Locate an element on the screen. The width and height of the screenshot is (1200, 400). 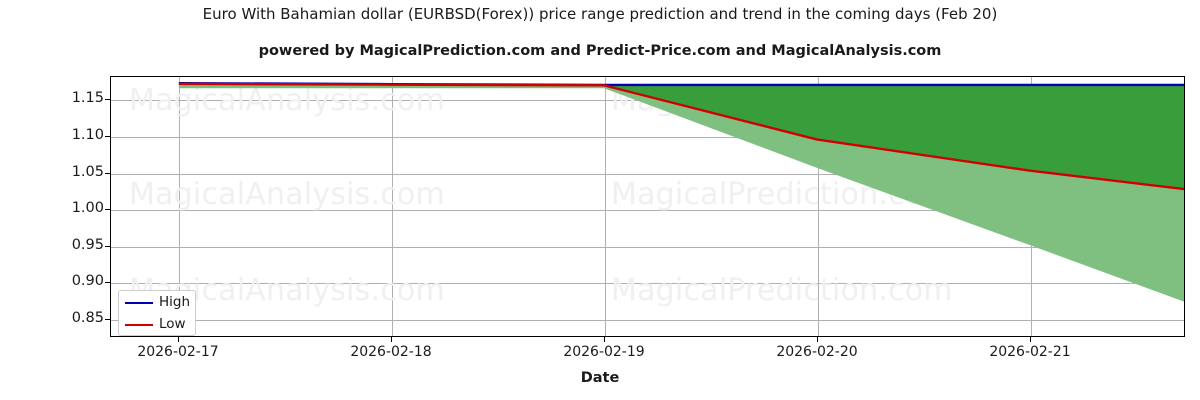
legend-item-low: Low is located at coordinates (157, 324).